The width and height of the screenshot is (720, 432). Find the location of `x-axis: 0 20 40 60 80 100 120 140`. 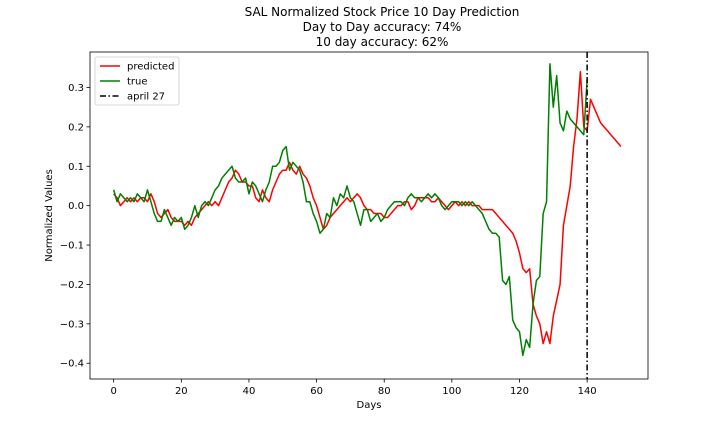

x-axis: 0 20 40 60 80 100 120 140 is located at coordinates (353, 388).